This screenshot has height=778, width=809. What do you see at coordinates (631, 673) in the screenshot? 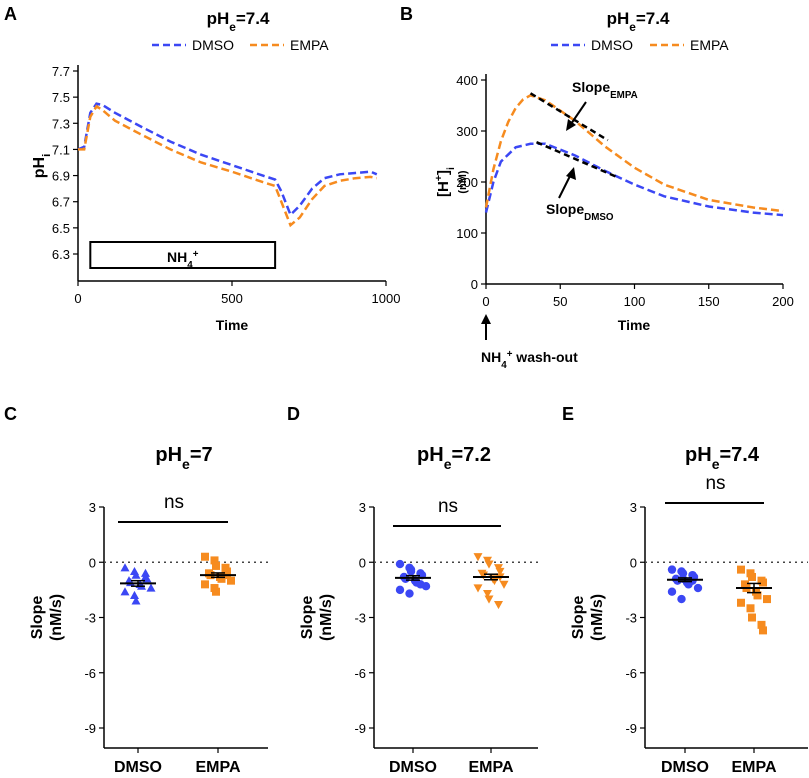
I see `y-tick-label-e: -6` at bounding box center [631, 673].